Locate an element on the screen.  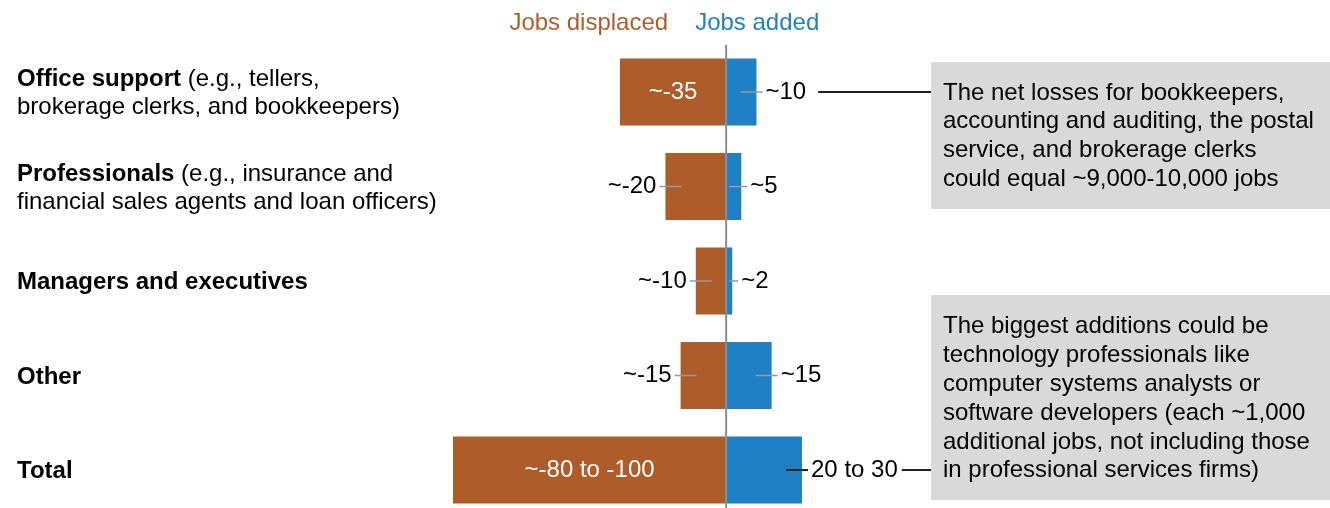
data-label: ~10 is located at coordinates (786, 90).